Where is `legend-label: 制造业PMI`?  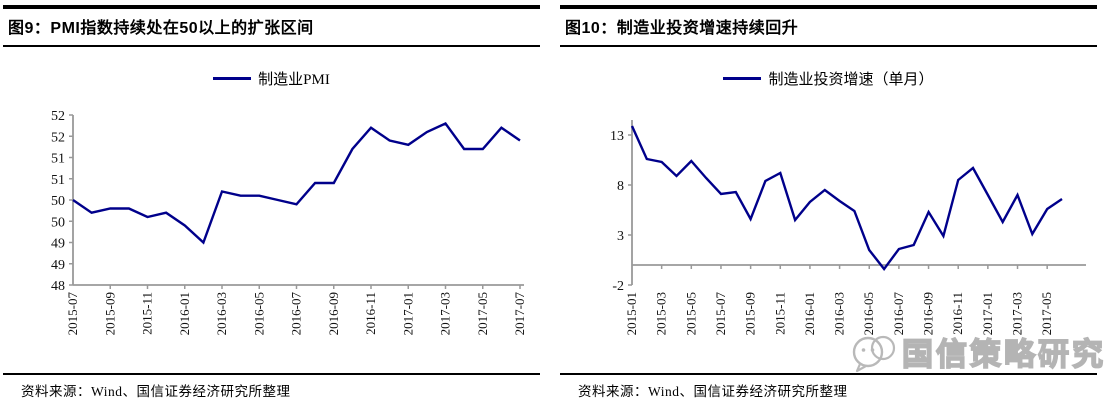 legend-label: 制造业PMI is located at coordinates (294, 79).